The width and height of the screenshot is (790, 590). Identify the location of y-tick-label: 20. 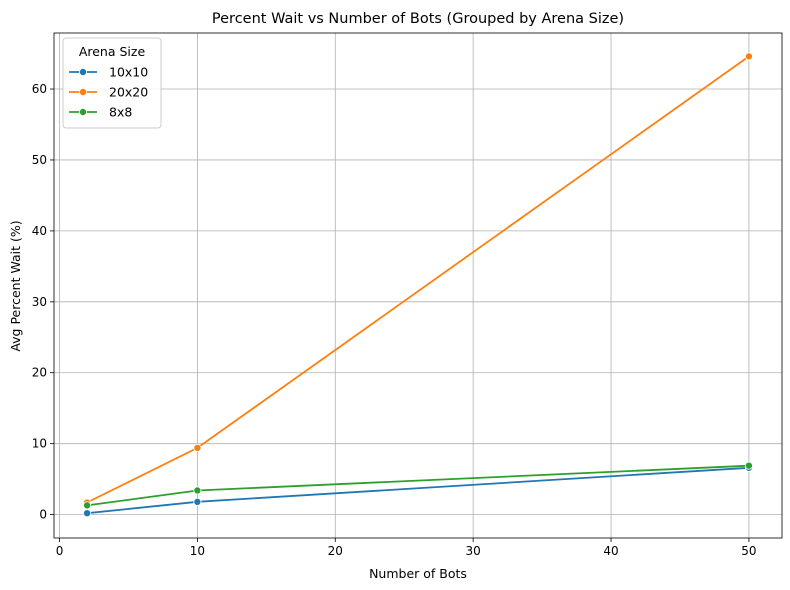
(39, 373).